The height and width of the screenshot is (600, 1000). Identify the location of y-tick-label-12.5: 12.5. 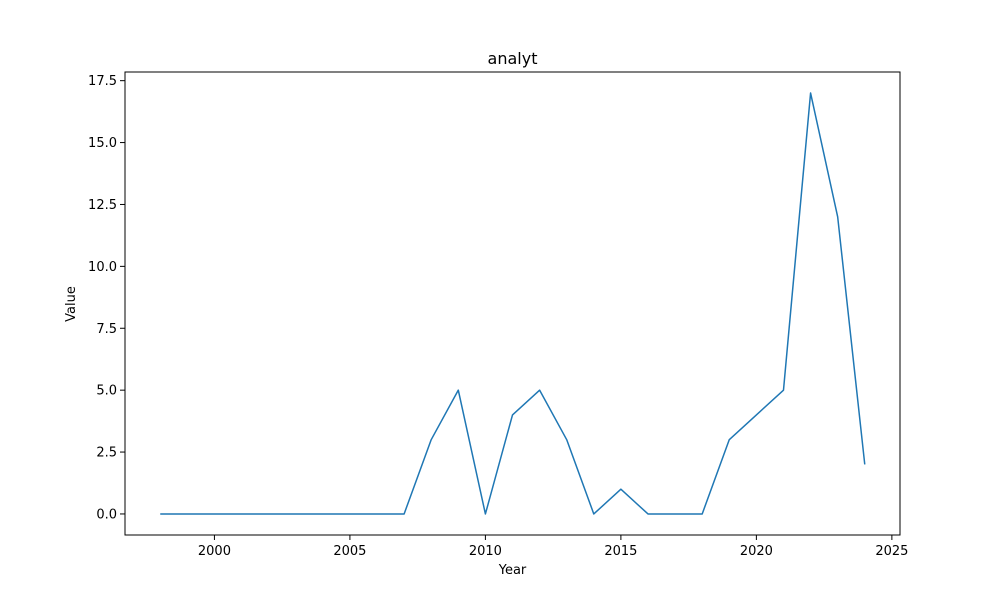
(102, 205).